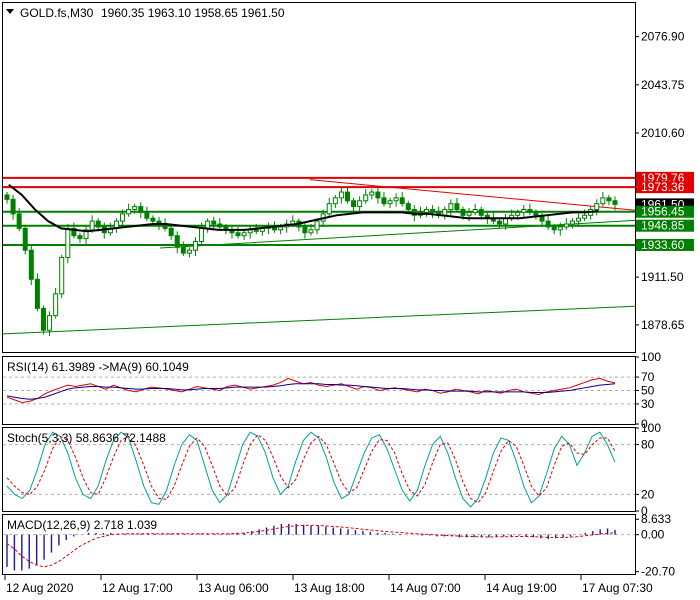 The image size is (700, 600). I want to click on price-axis-tick-label: 2076.90, so click(663, 37).